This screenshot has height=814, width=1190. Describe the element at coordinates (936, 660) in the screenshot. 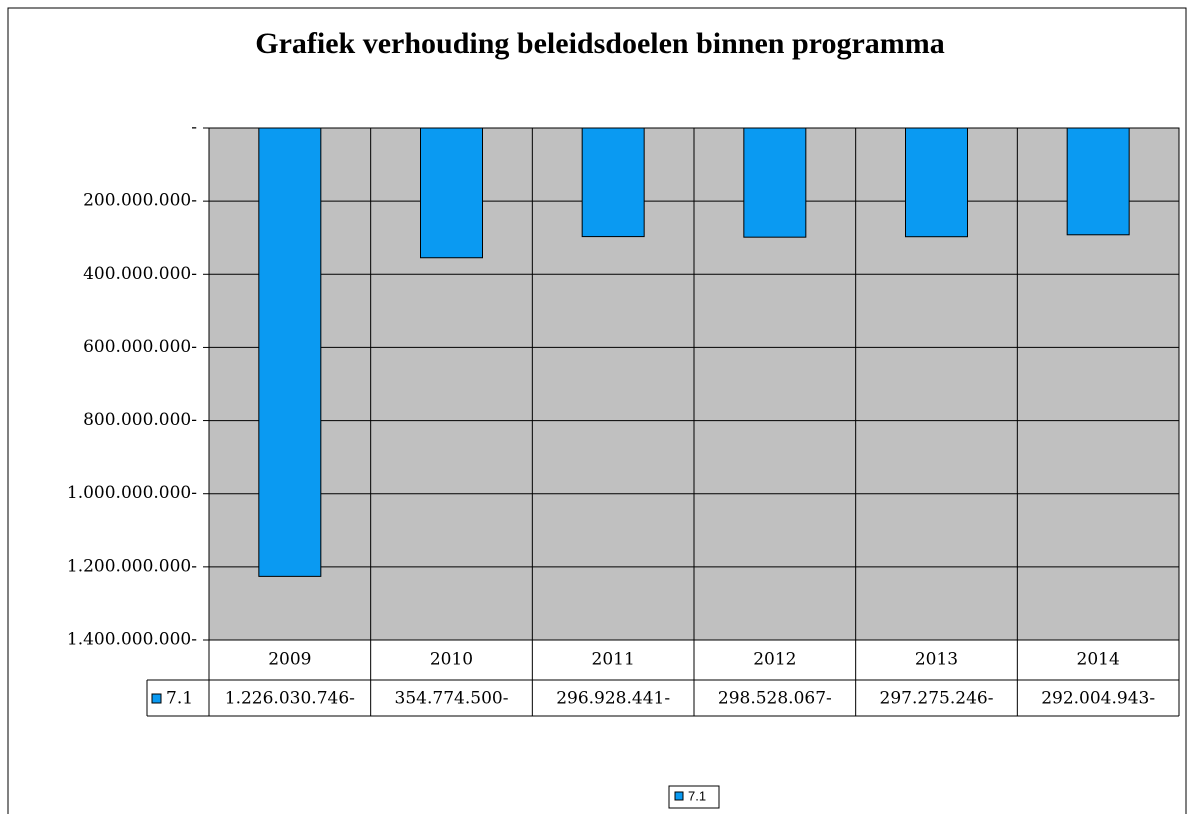

I see `x-tick-label: 2013` at that location.